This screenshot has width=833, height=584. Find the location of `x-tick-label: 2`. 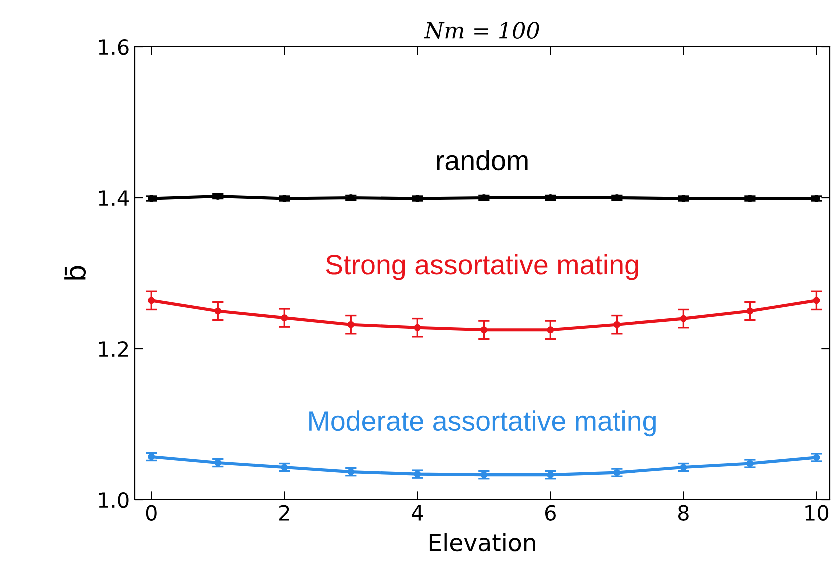

x-tick-label: 2 is located at coordinates (285, 513).